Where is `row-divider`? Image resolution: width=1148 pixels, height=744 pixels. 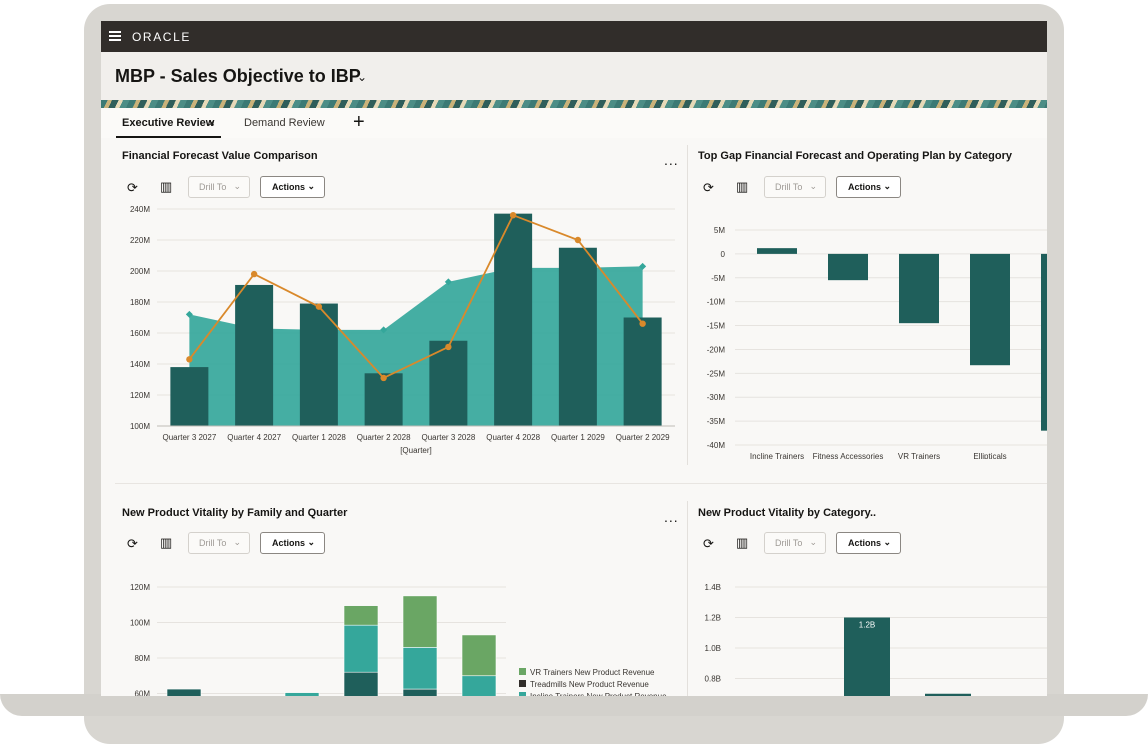 row-divider is located at coordinates (581, 483).